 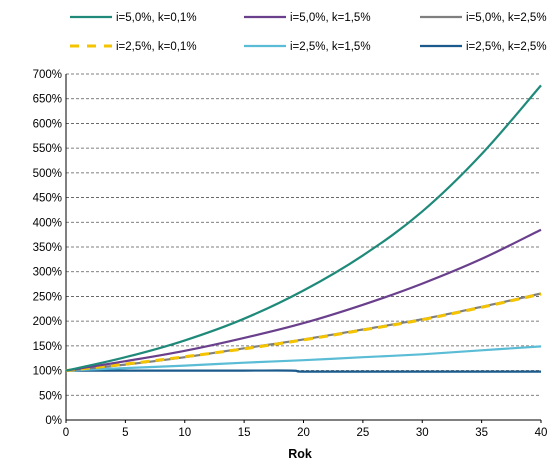 I want to click on legend-label: i=5,0%, k=2,5%, so click(x=506, y=18).